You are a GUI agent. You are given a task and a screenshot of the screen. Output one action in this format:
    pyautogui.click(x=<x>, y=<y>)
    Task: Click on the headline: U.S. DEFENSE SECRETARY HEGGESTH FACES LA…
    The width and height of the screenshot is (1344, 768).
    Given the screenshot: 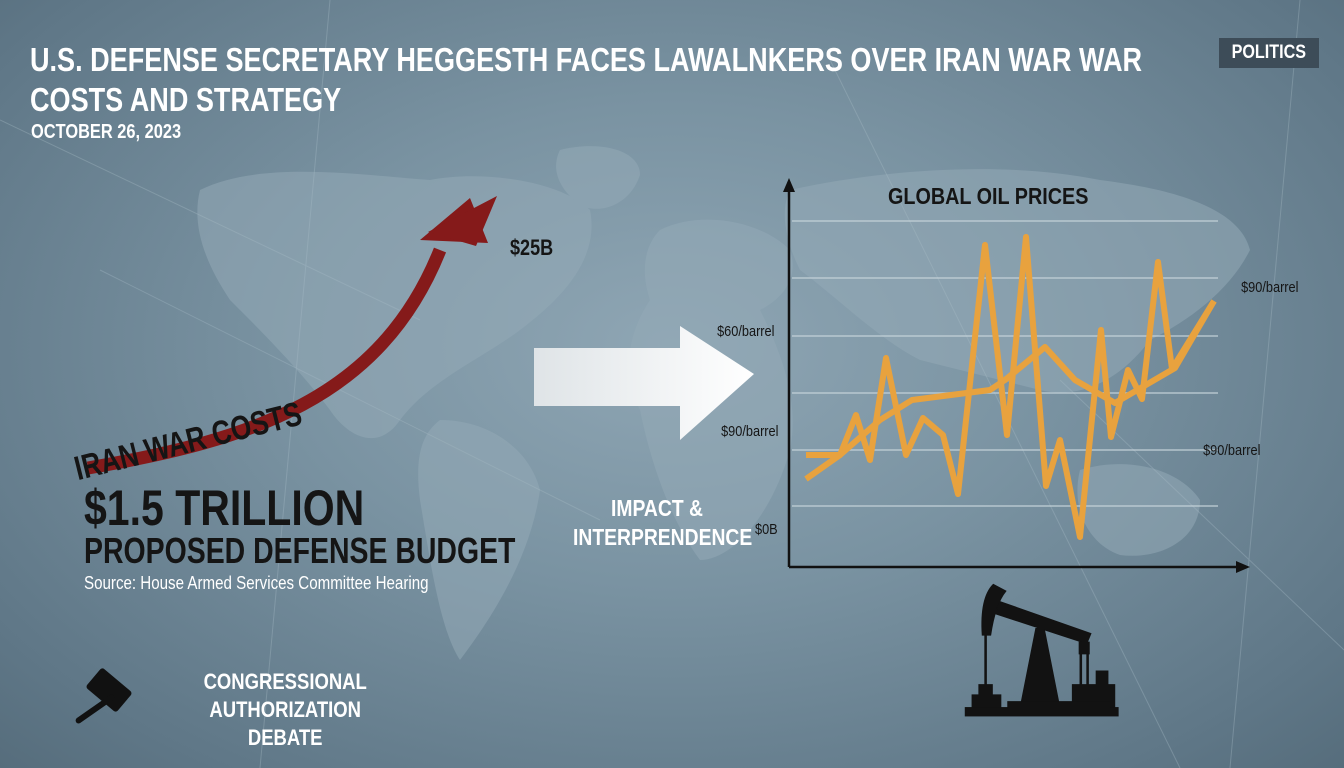 What is the action you would take?
    pyautogui.click(x=587, y=80)
    